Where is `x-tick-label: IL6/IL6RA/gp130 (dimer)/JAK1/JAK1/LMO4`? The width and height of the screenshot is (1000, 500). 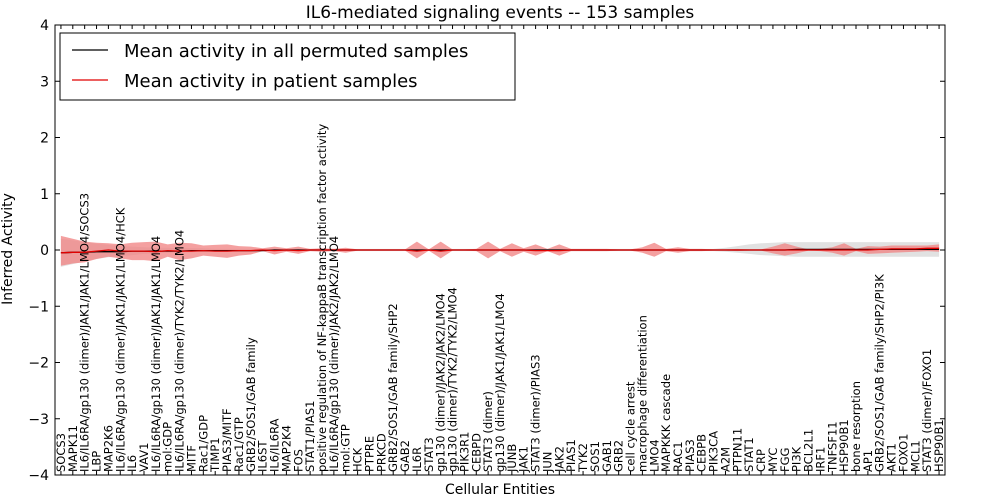
x-tick-label: IL6/IL6RA/gp130 (dimer)/JAK1/JAK1/LMO4 is located at coordinates (156, 354).